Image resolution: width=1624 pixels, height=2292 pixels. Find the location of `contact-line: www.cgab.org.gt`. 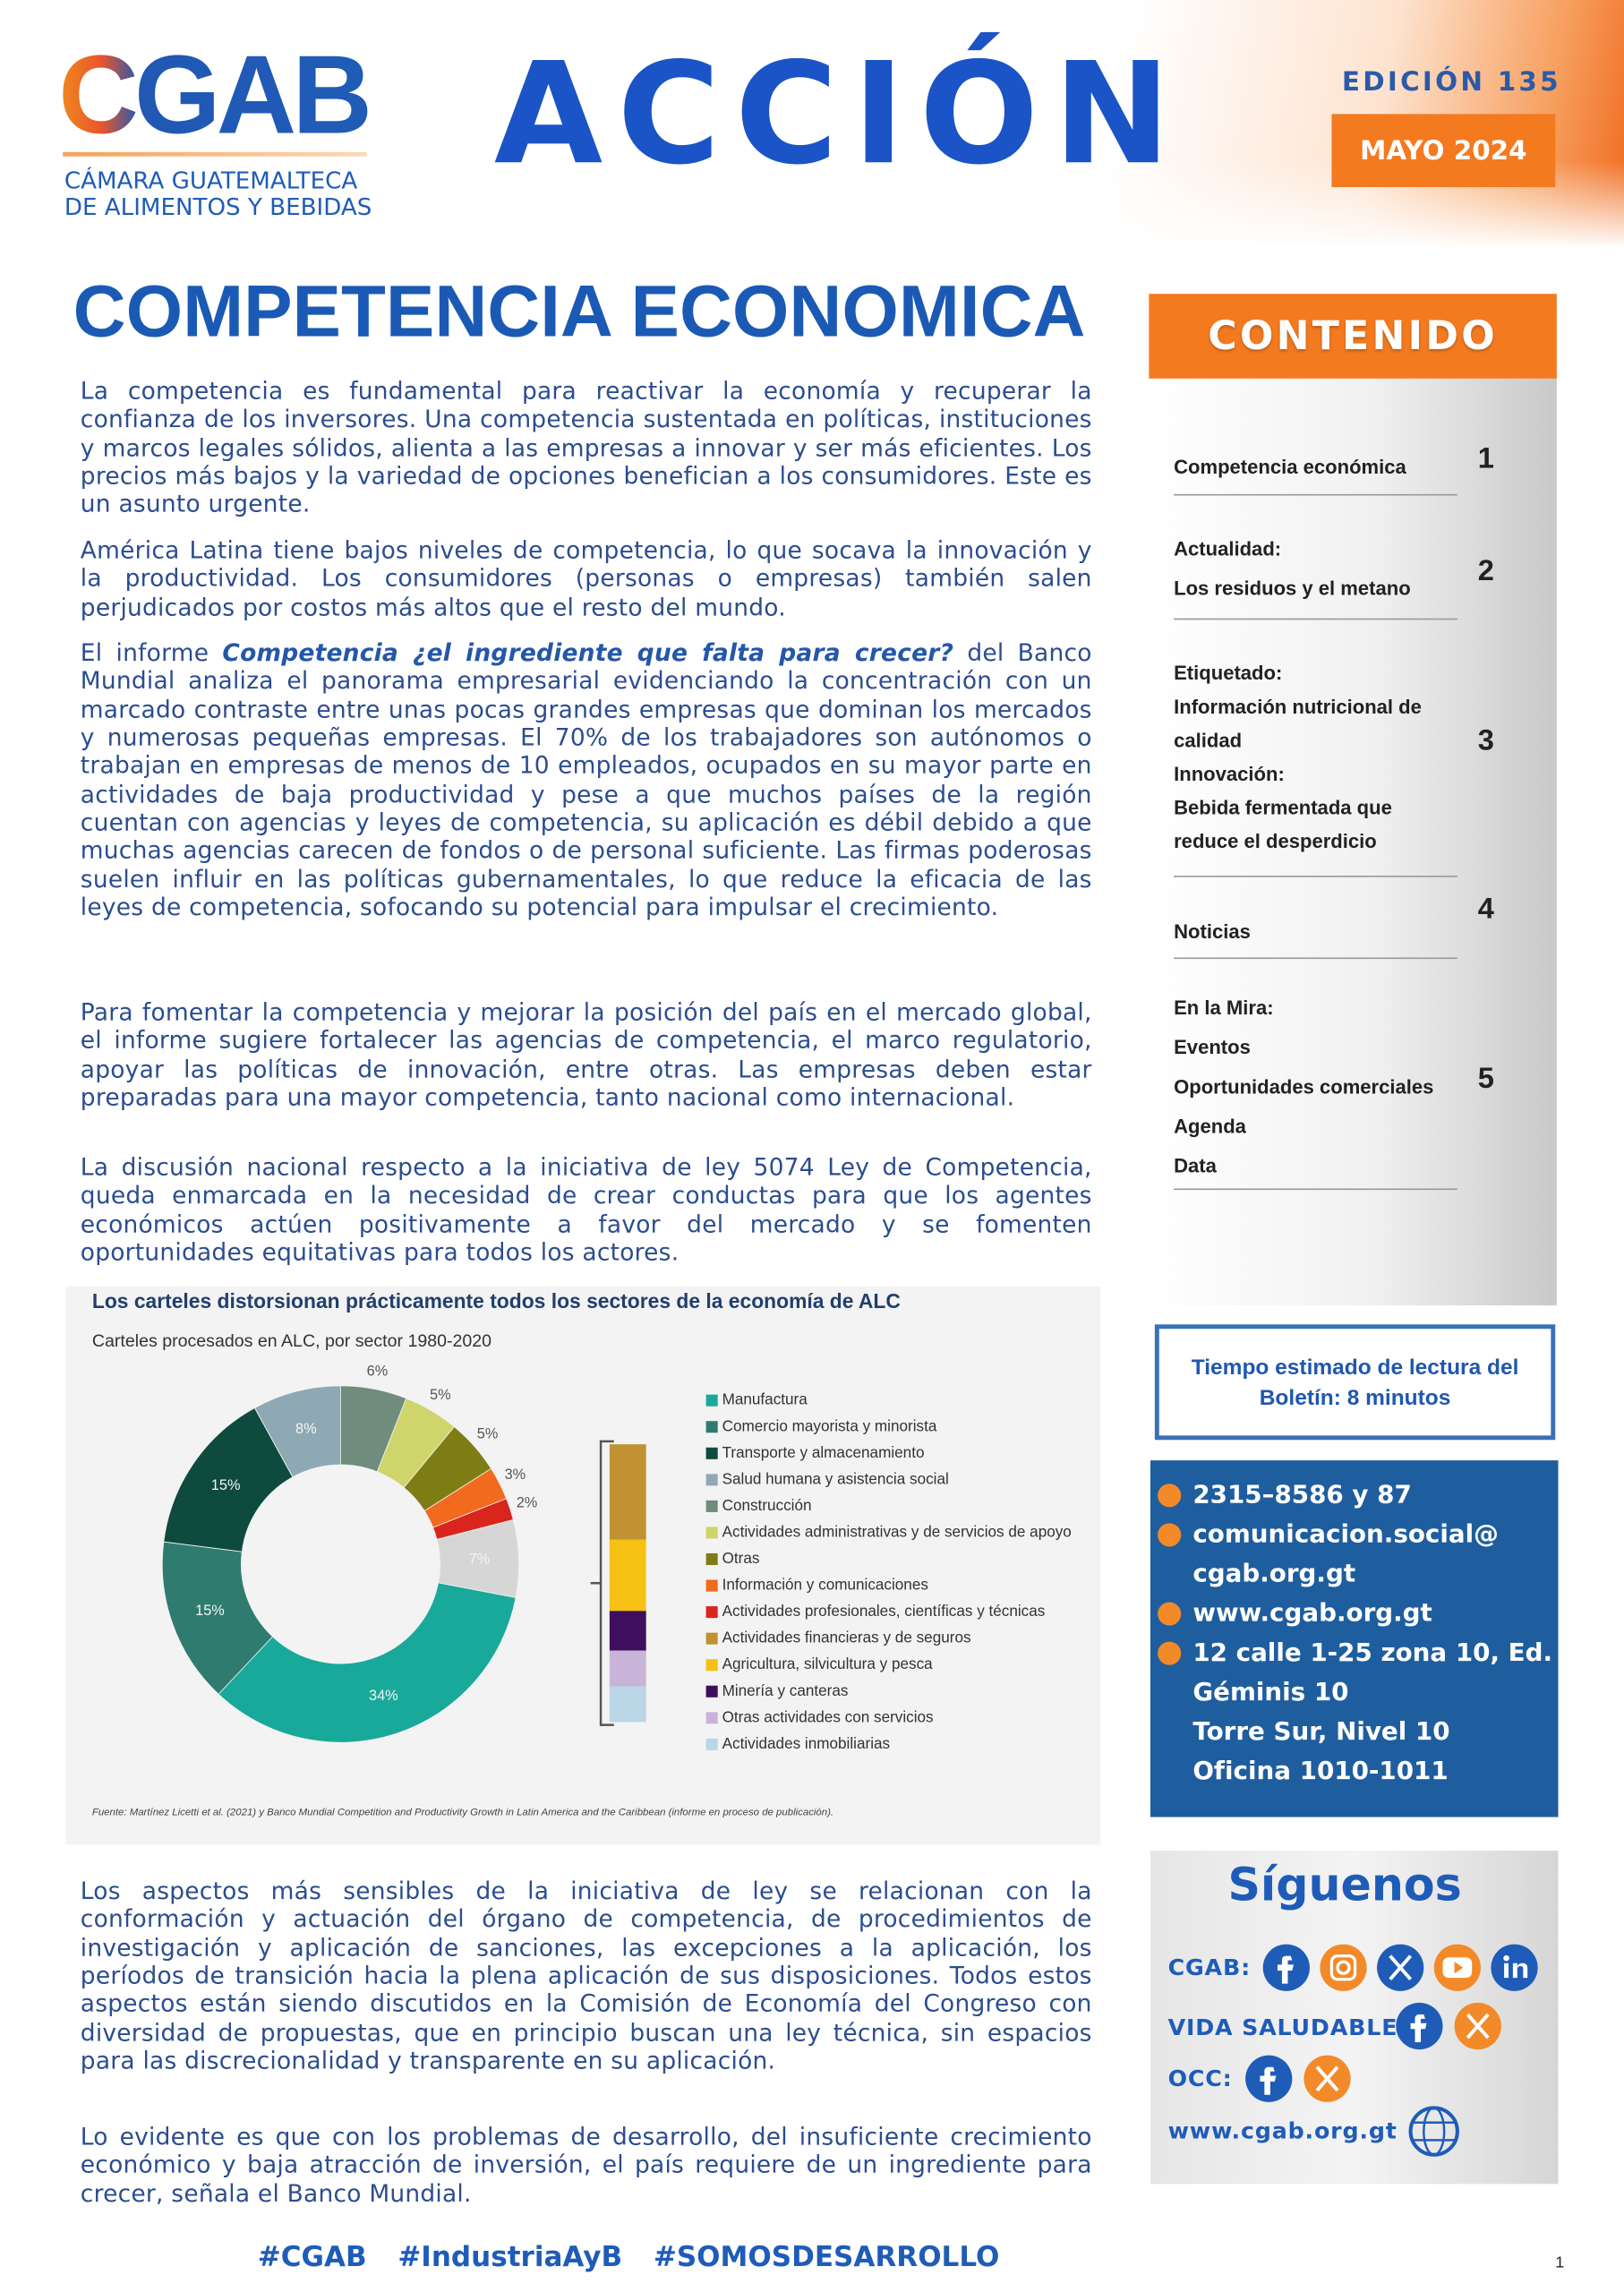

contact-line: www.cgab.org.gt is located at coordinates (1312, 1614).